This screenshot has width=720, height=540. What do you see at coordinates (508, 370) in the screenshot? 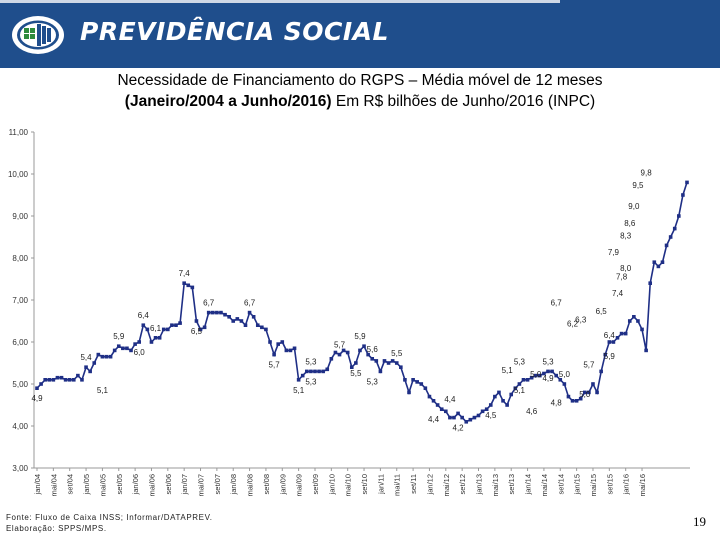
I see `data-label: 5,1` at bounding box center [508, 370].